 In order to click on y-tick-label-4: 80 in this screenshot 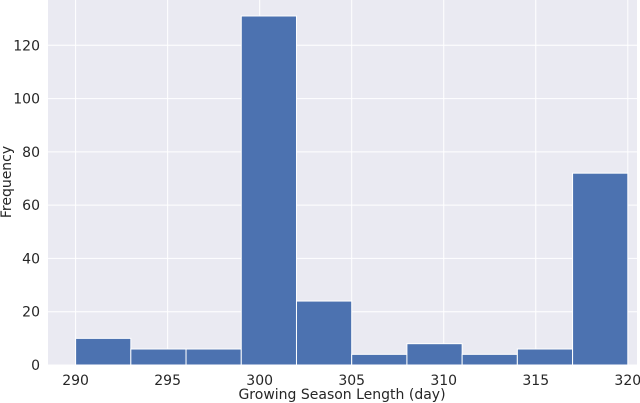, I will do `click(31, 153)`.